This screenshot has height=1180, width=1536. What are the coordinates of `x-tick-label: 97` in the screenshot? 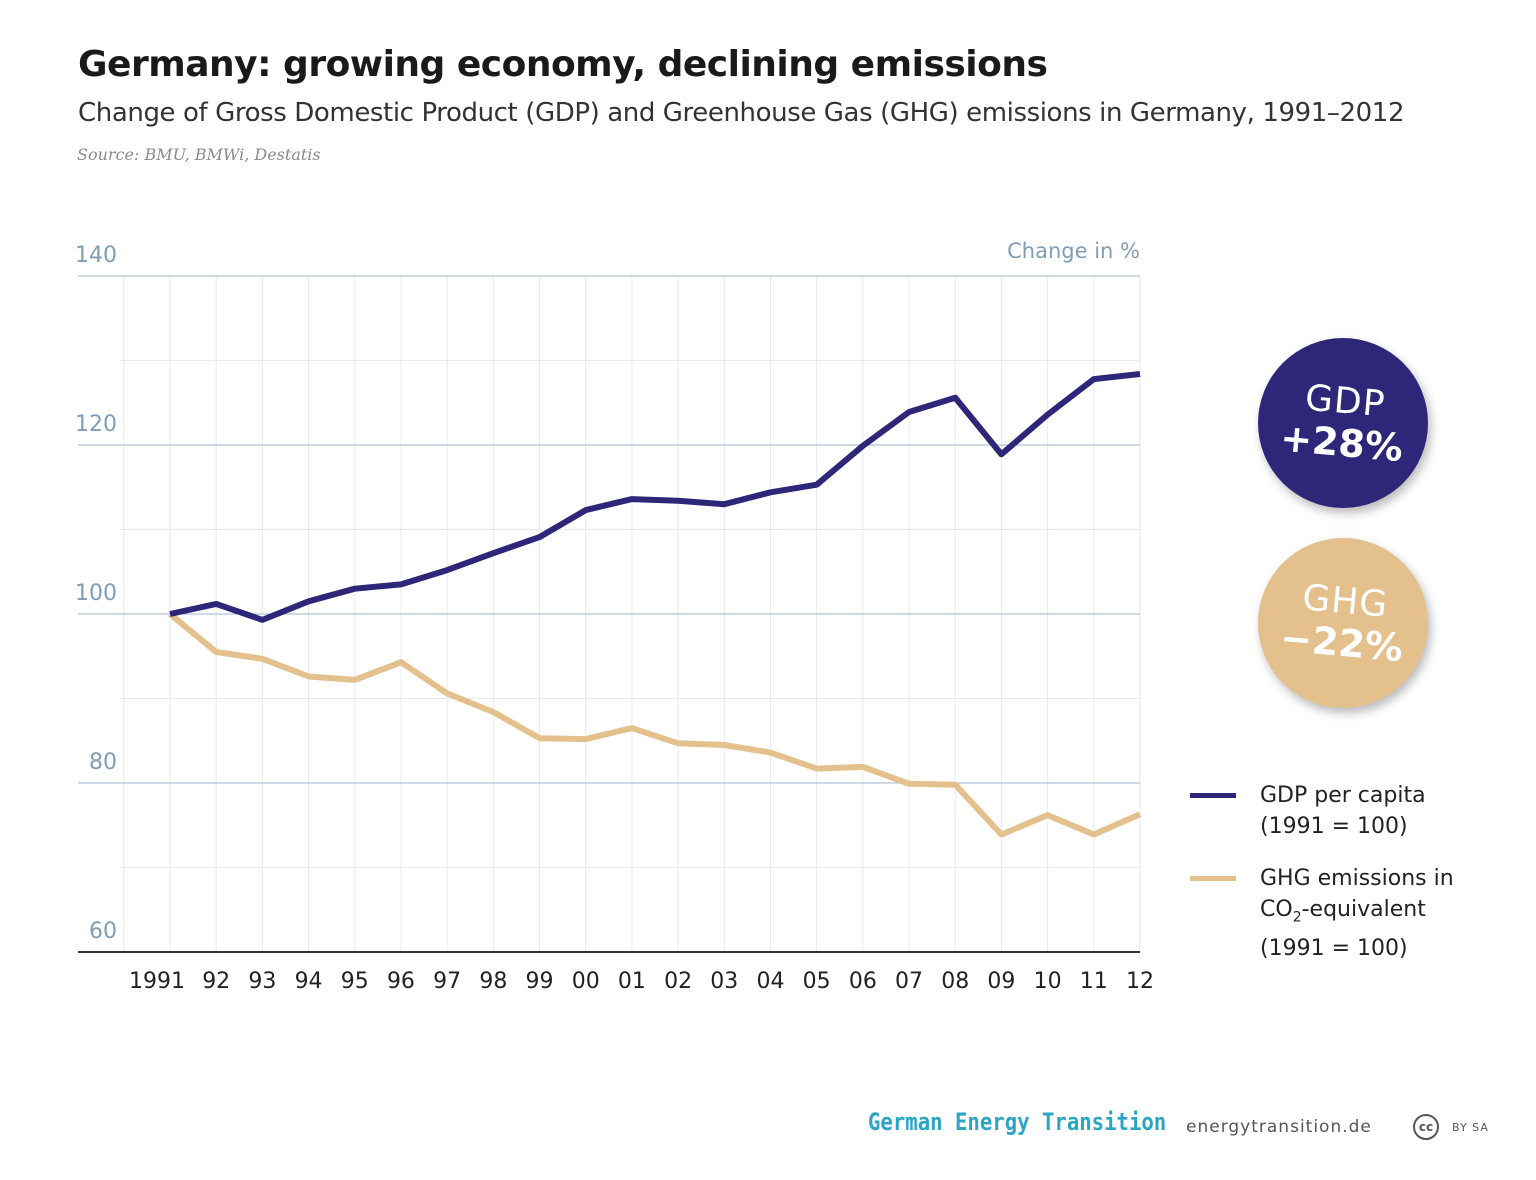 It's located at (447, 981).